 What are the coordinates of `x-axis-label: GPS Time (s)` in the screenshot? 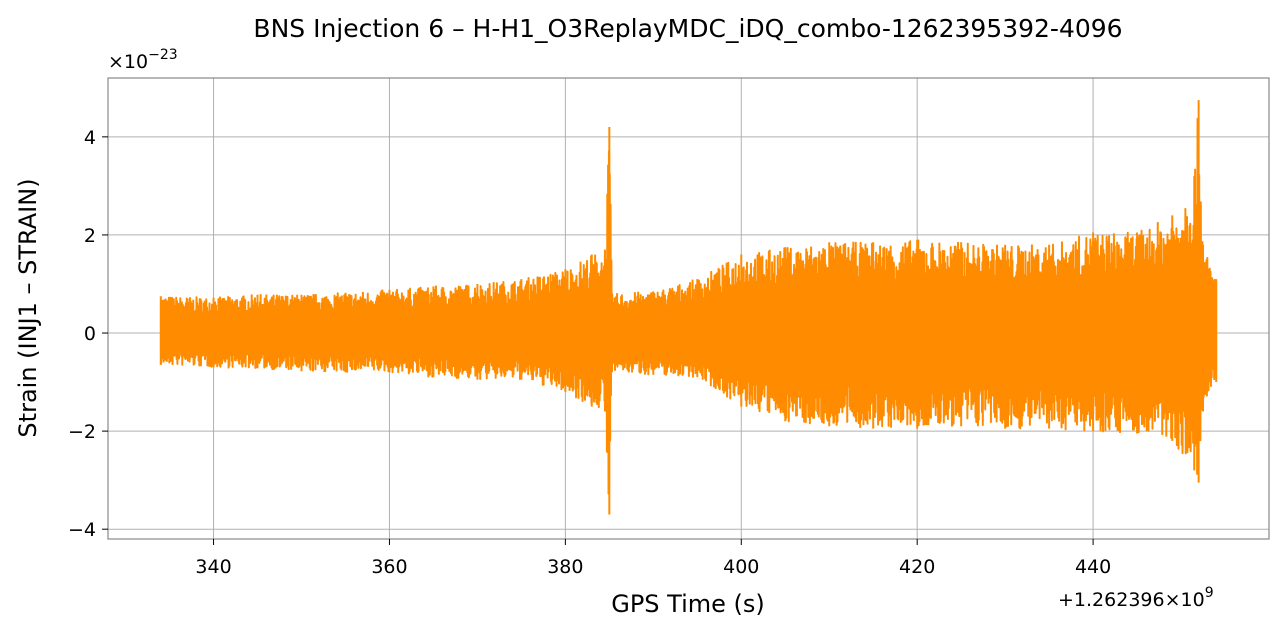 It's located at (688, 604).